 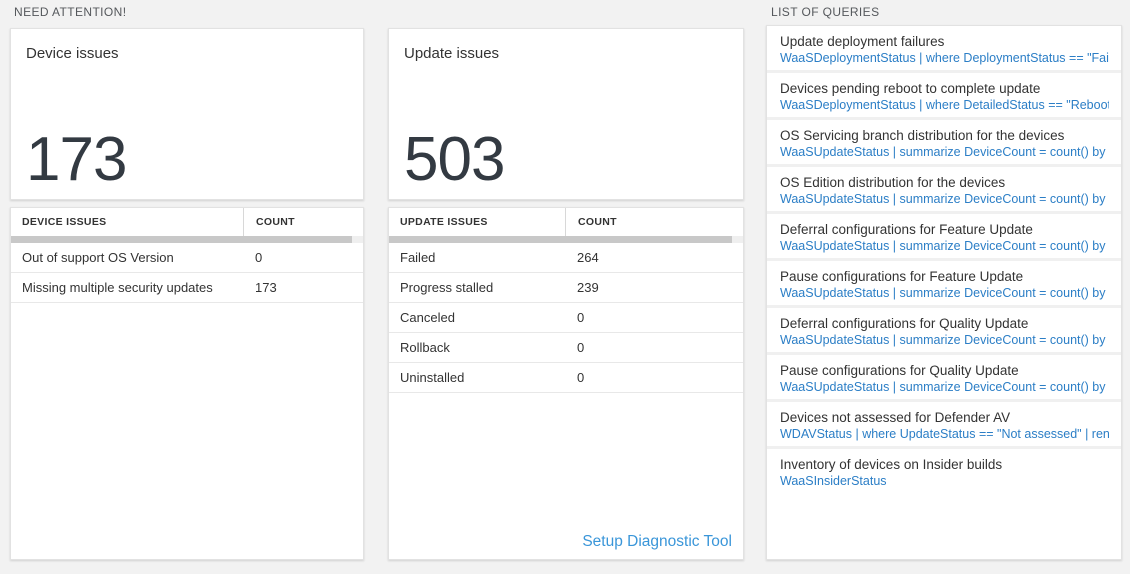 I want to click on column-header-device-issues: DEVICE ISSUES, so click(x=64, y=222).